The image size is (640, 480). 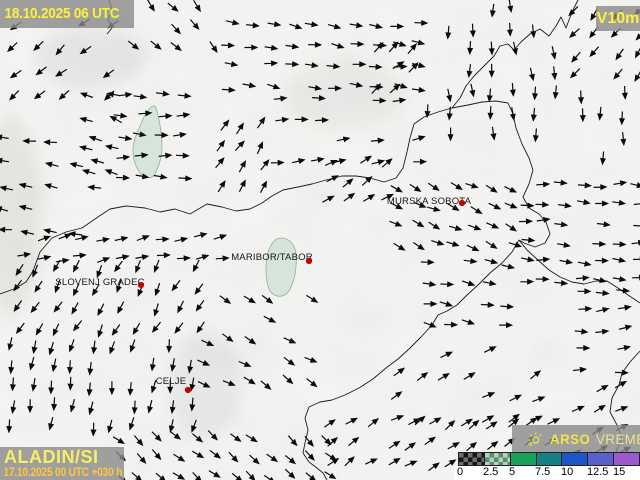 What do you see at coordinates (462, 203) in the screenshot?
I see `station-dot` at bounding box center [462, 203].